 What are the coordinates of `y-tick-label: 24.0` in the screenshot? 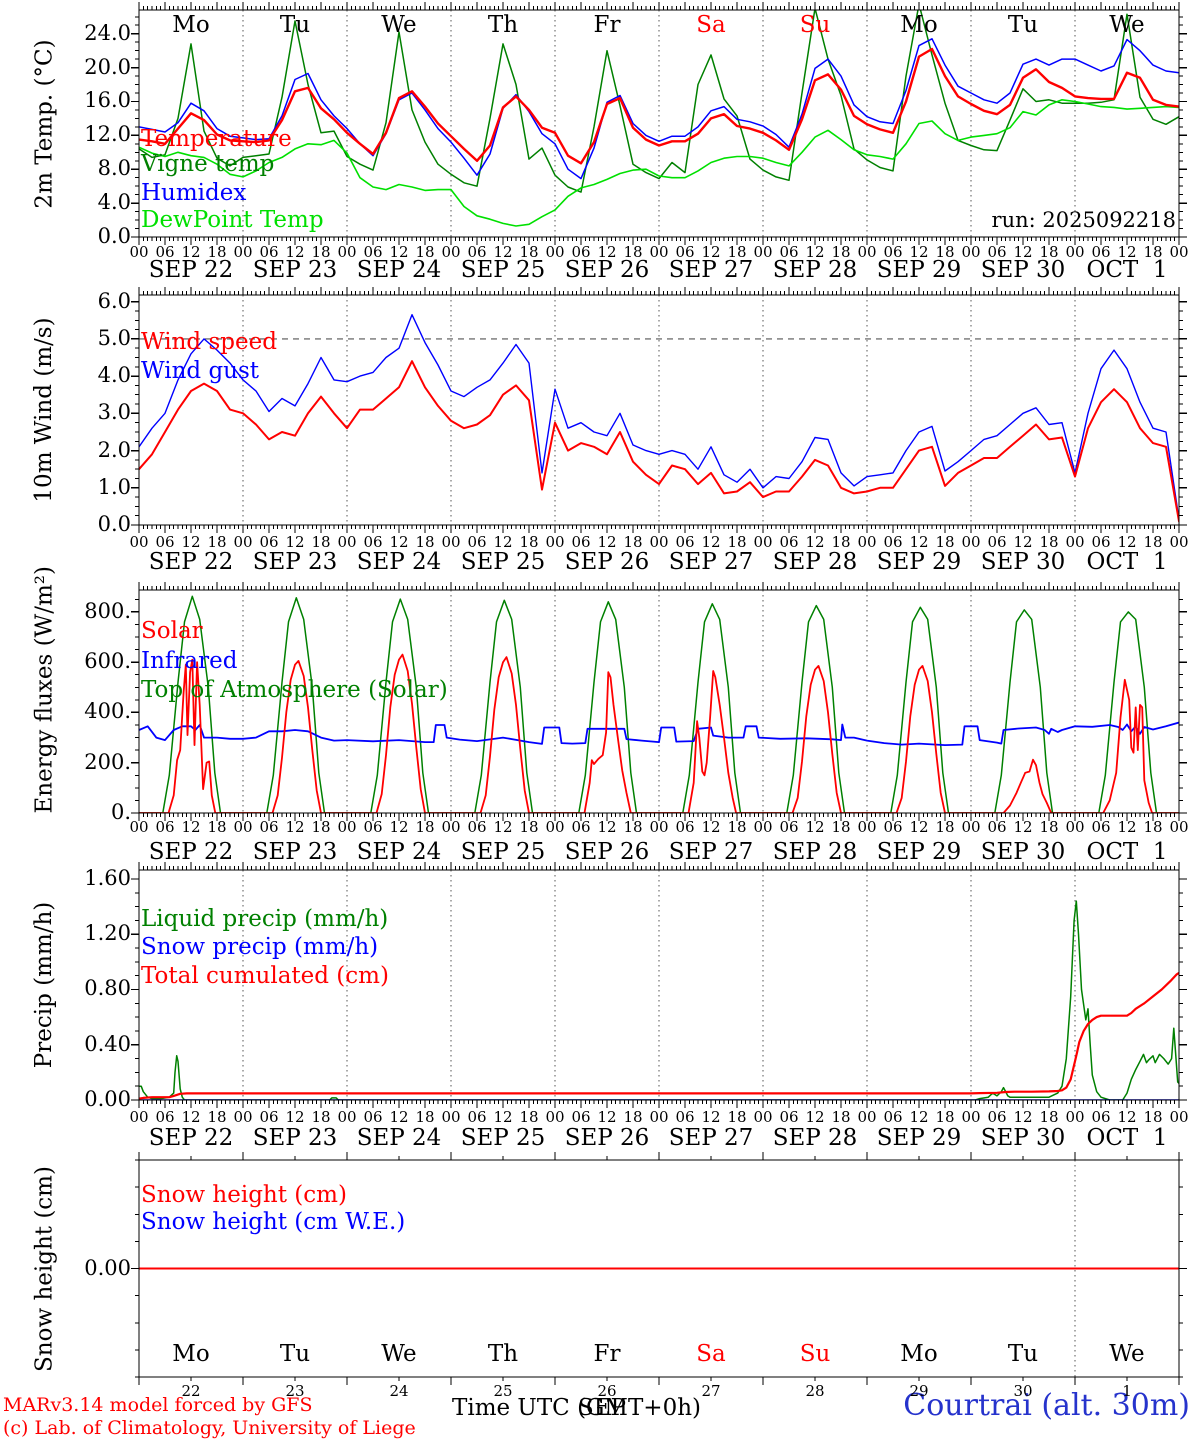 It's located at (107, 32).